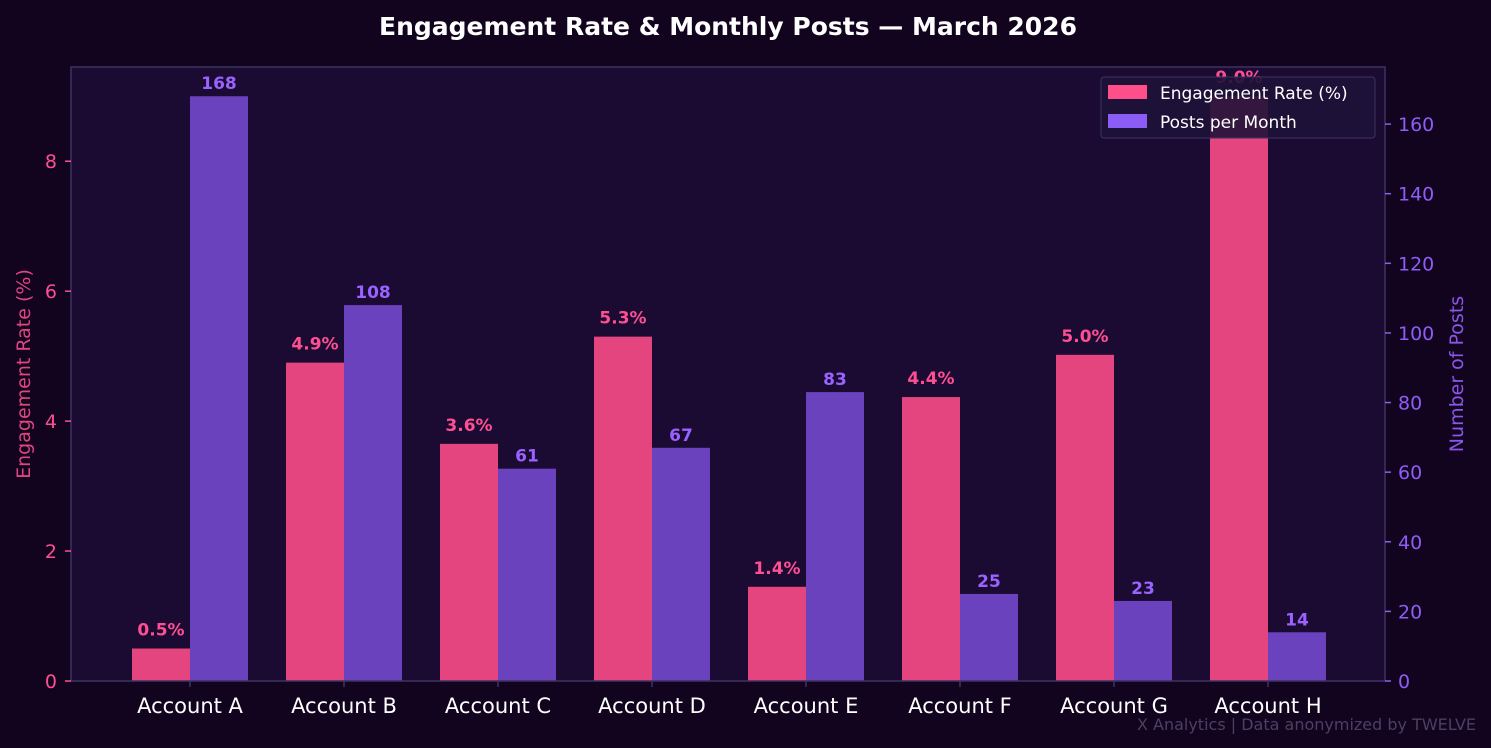  Describe the element at coordinates (314, 345) in the screenshot. I see `data-label-engagement: 4.9%` at that location.